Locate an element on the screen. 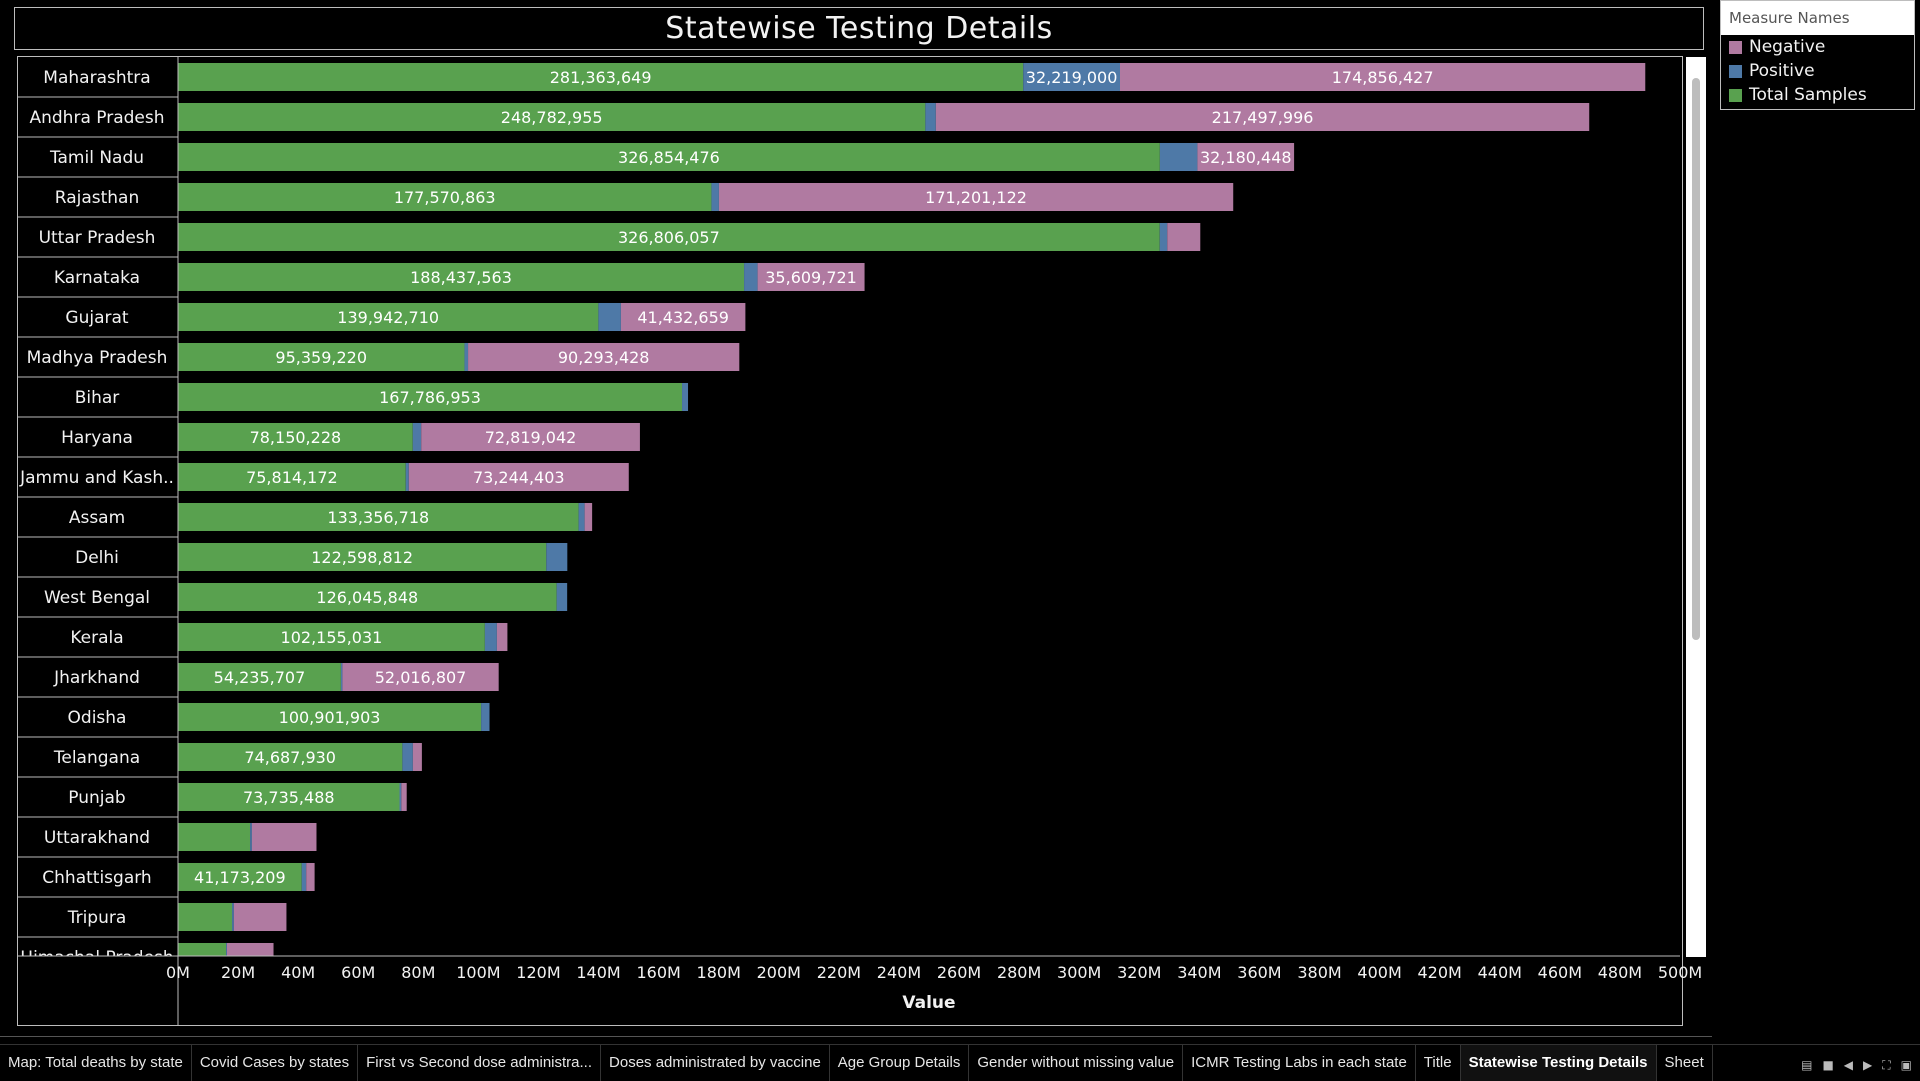  row-label-uttar-pradesh: Uttar Pradesh is located at coordinates (97, 238).